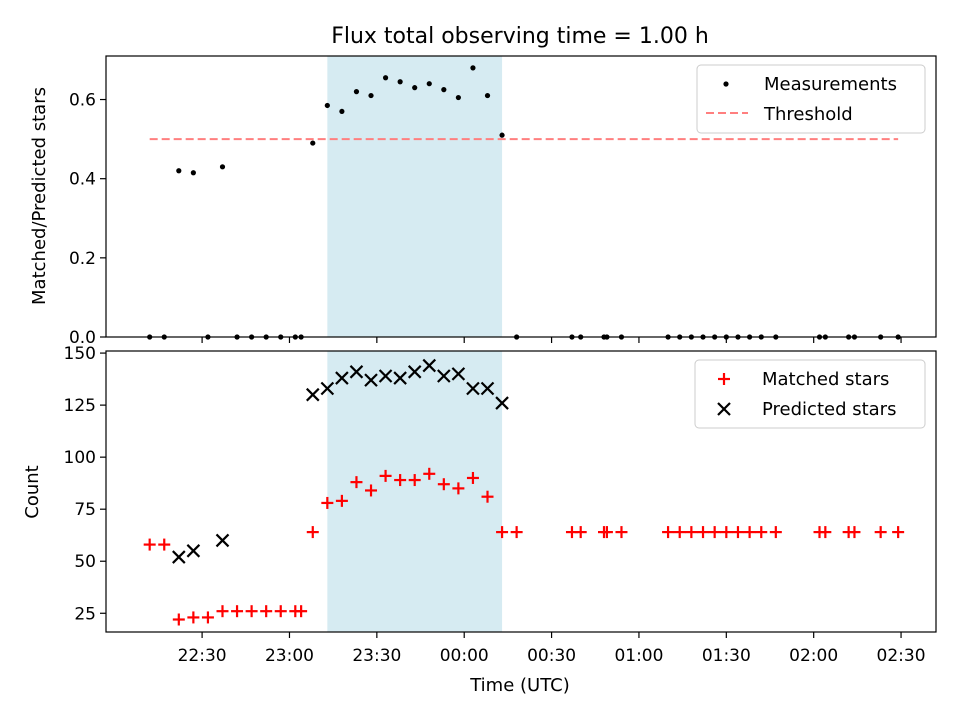 The width and height of the screenshot is (960, 720). What do you see at coordinates (376, 656) in the screenshot?
I see `xtick-label: 23:30` at bounding box center [376, 656].